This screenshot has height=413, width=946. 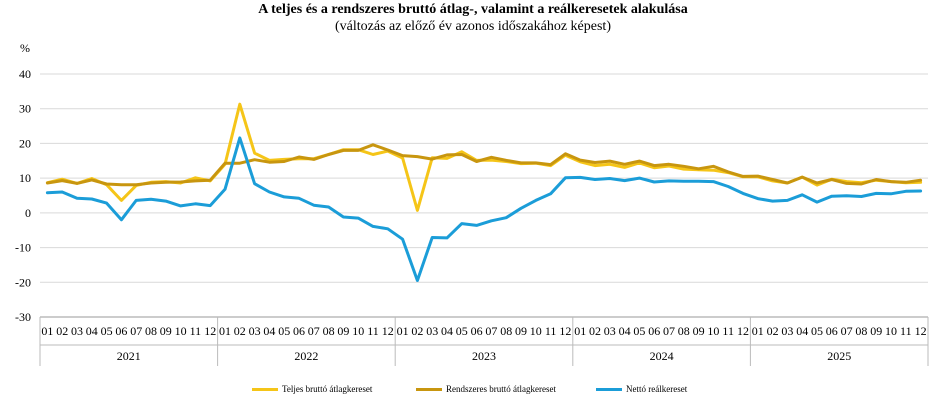 What do you see at coordinates (839, 356) in the screenshot?
I see `x-year-label: 2025` at bounding box center [839, 356].